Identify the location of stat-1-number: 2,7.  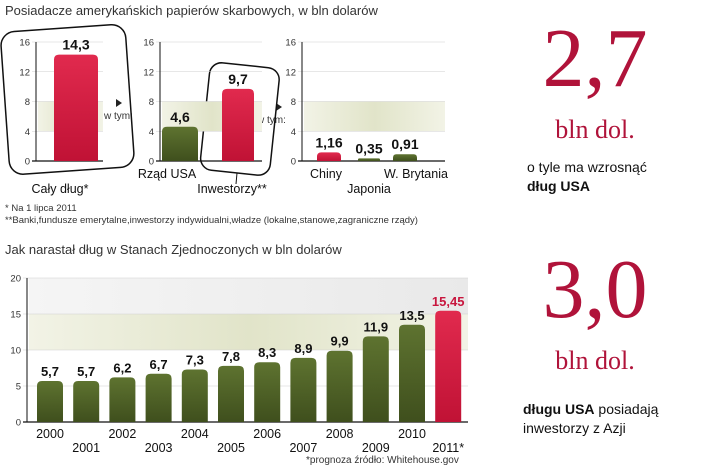
(595, 58).